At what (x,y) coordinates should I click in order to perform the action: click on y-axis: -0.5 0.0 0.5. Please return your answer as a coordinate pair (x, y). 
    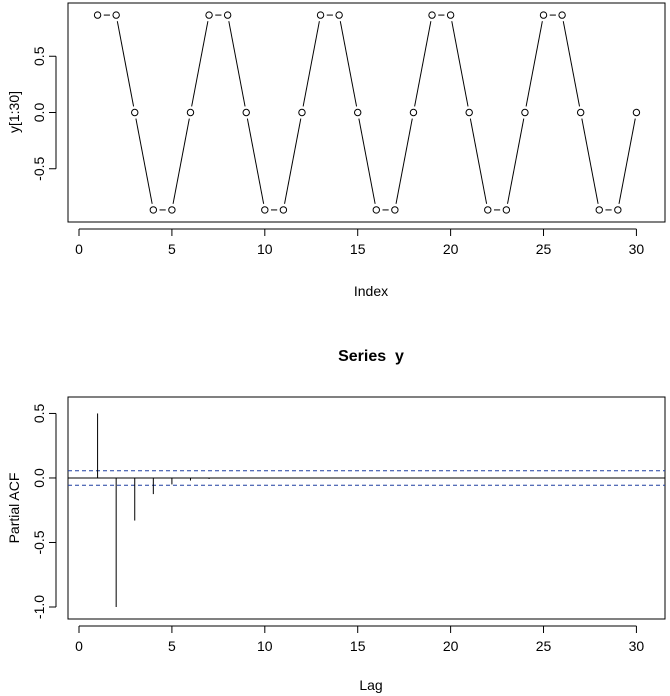
    Looking at the image, I should click on (44, 113).